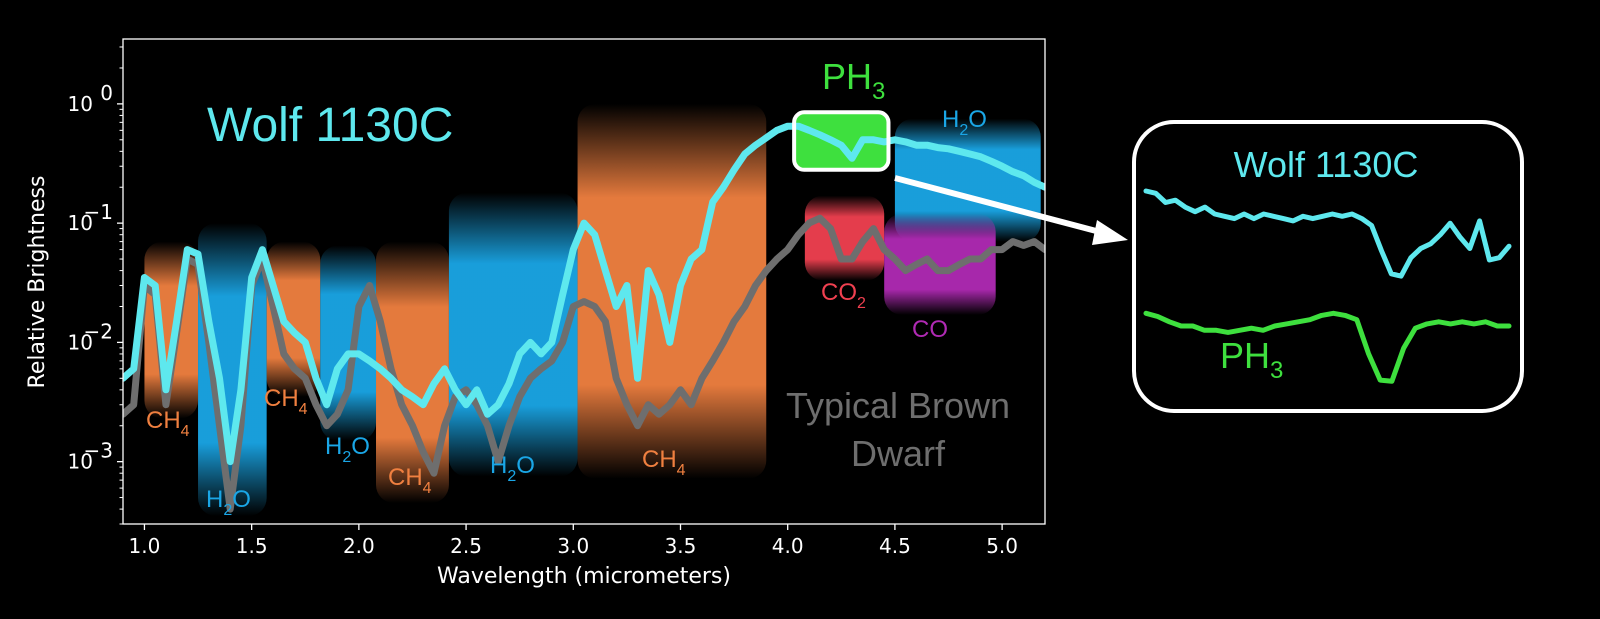 The width and height of the screenshot is (1600, 619). Describe the element at coordinates (853, 80) in the screenshot. I see `ph3-label: PH3` at that location.